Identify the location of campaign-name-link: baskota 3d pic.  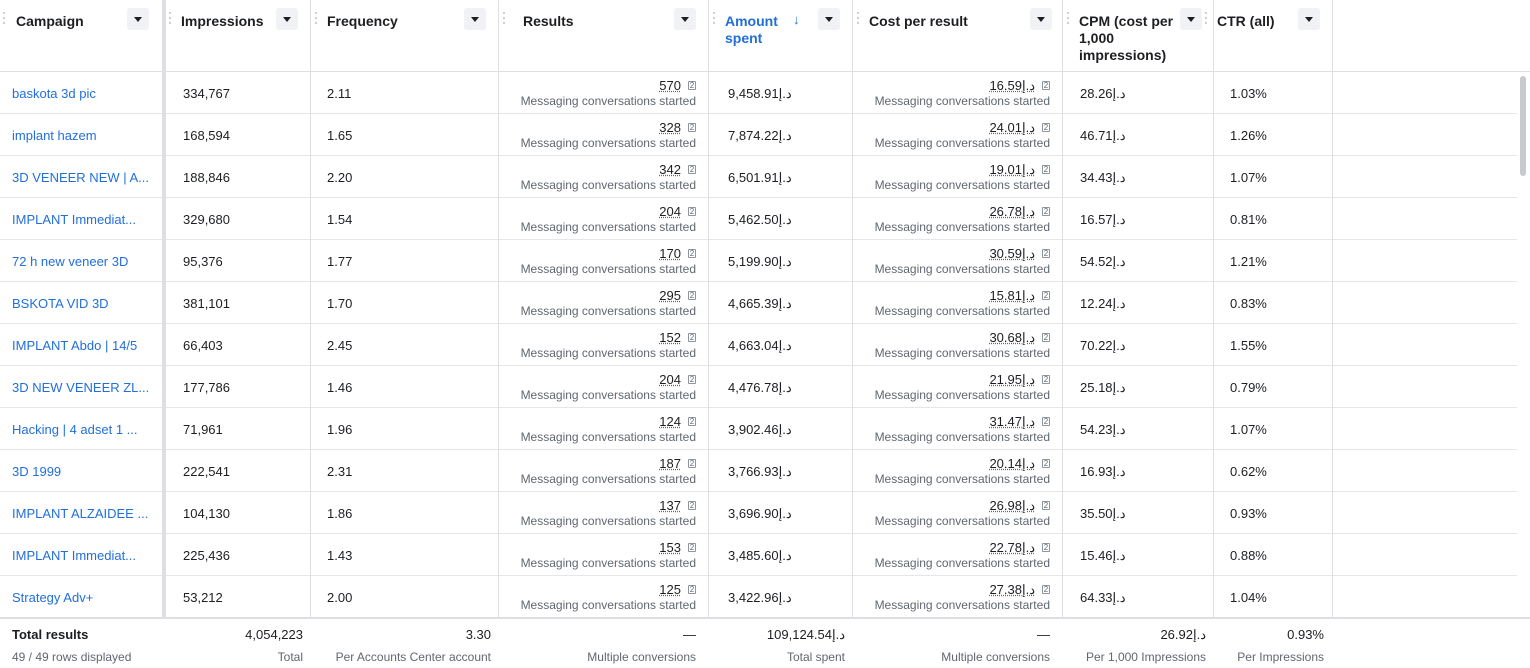
(54, 93).